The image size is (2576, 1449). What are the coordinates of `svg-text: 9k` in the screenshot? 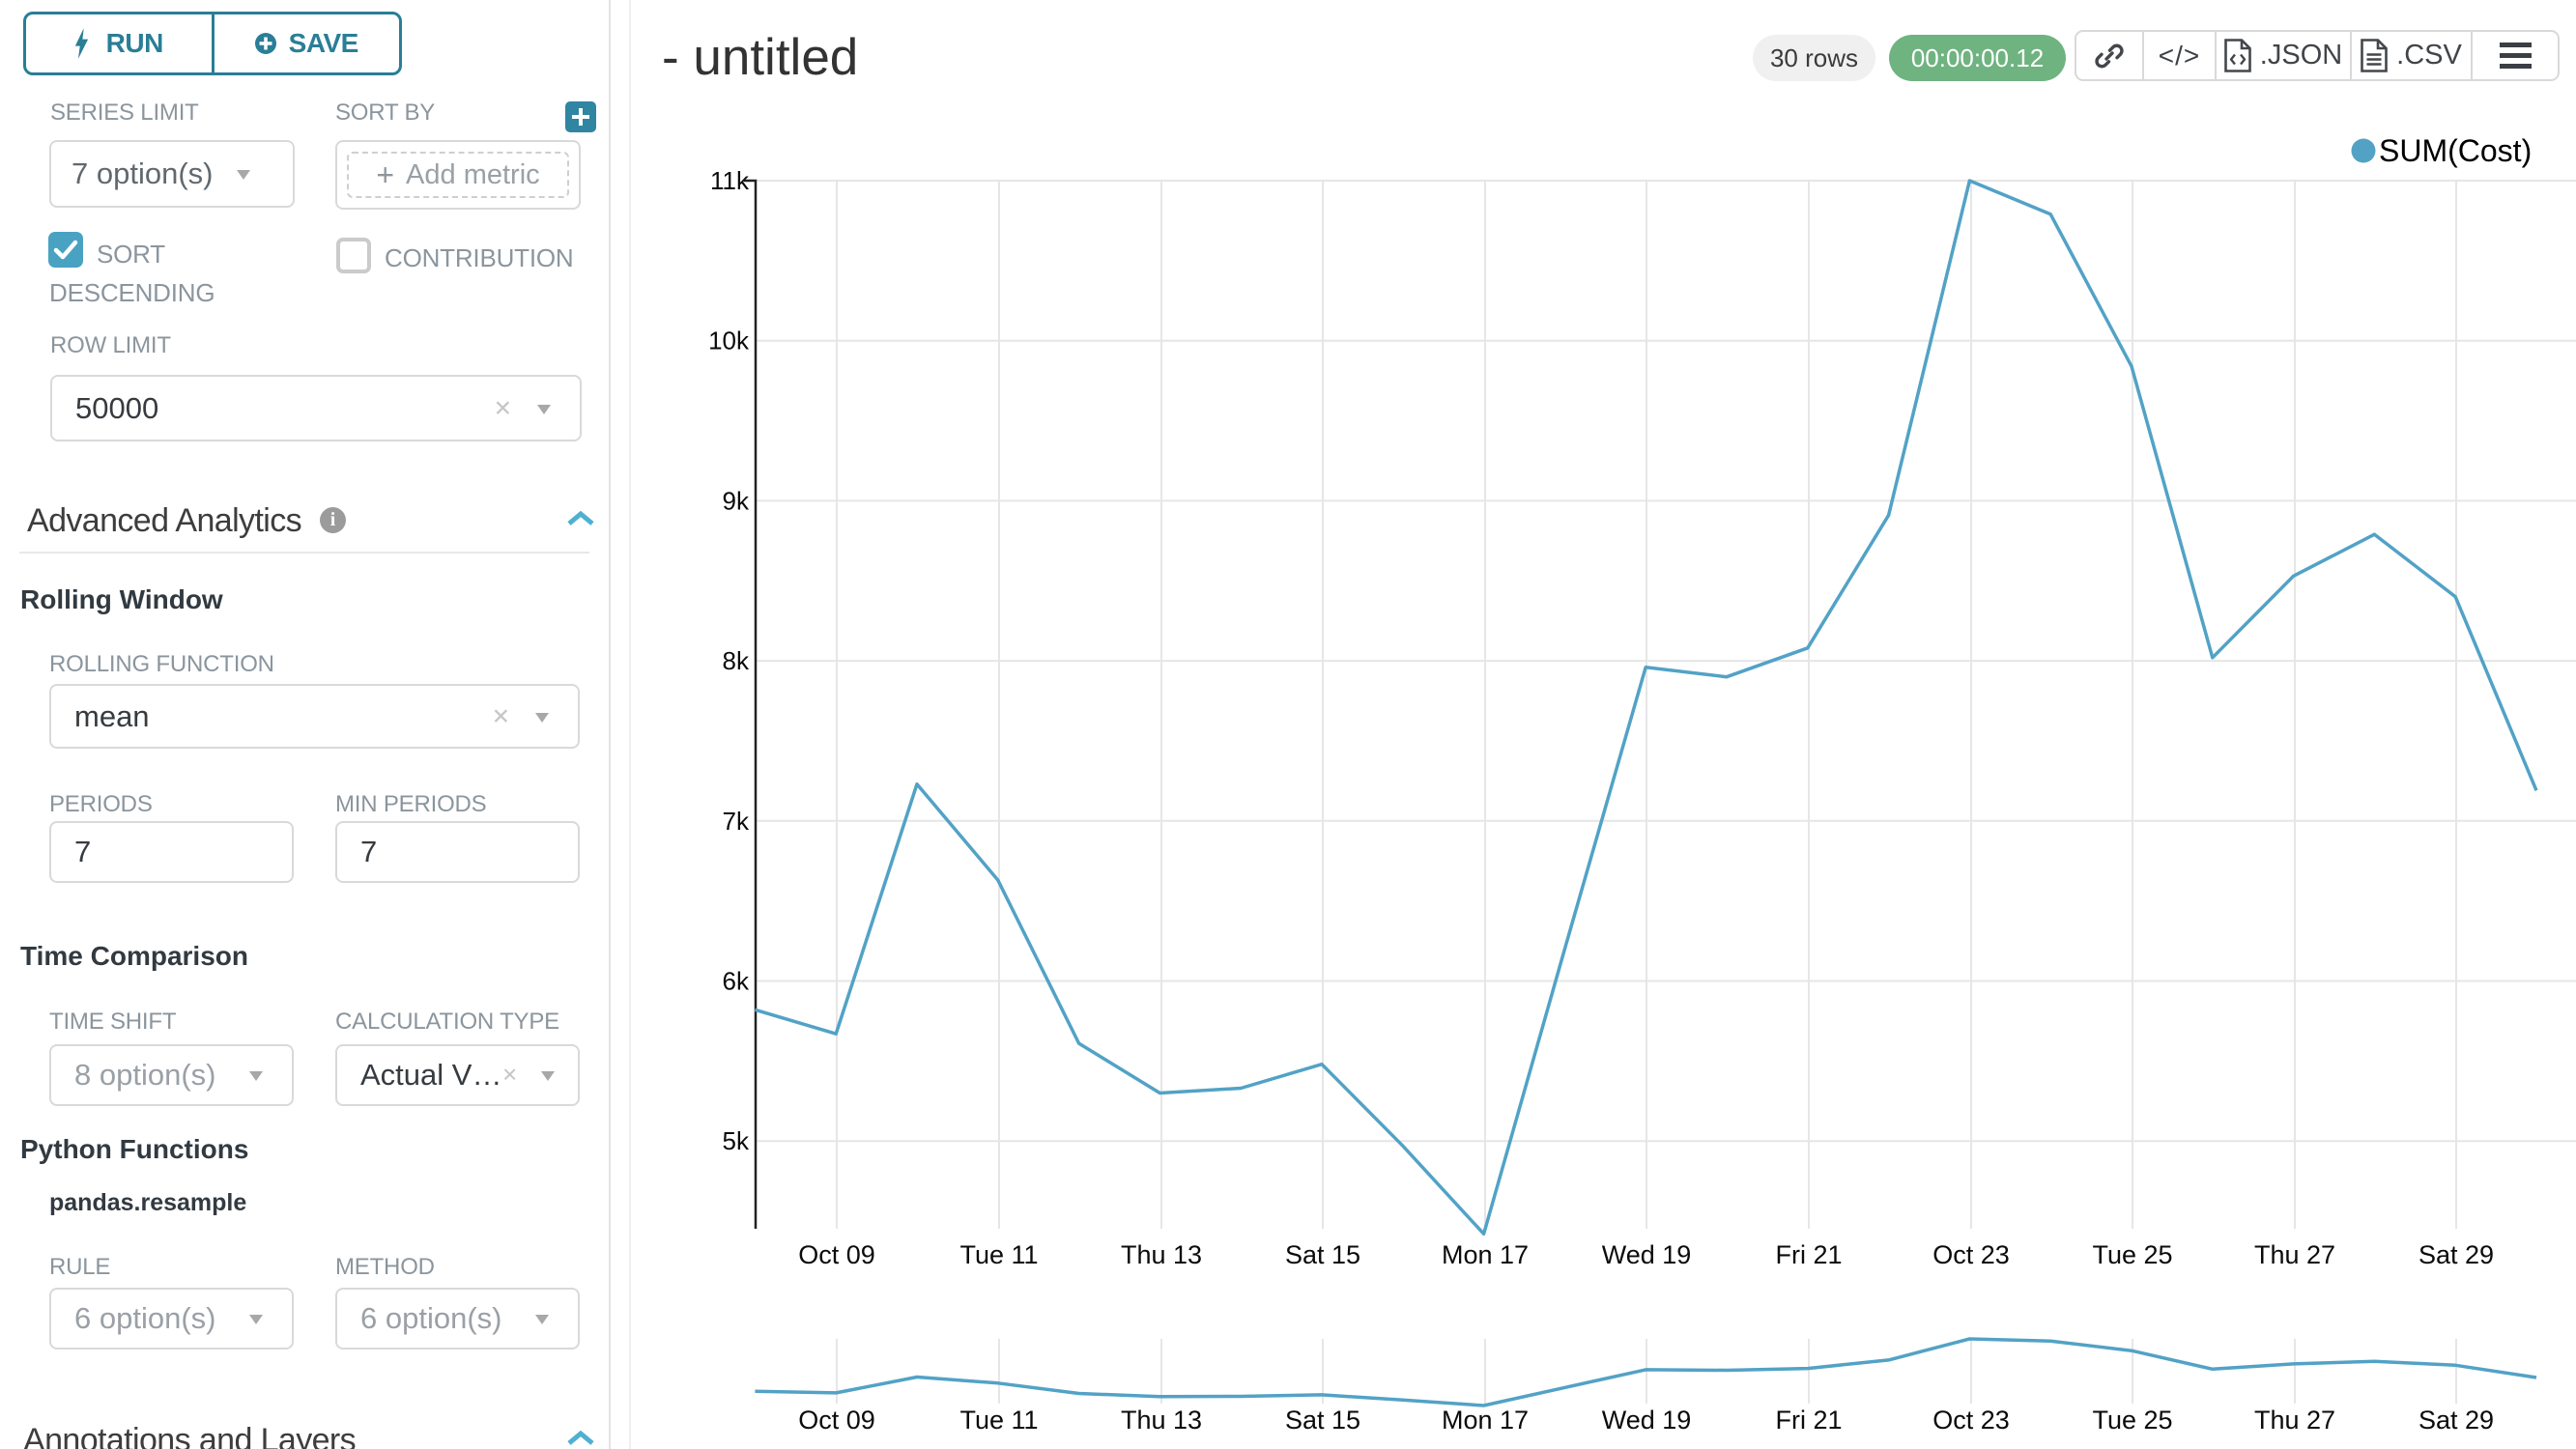 It's located at (737, 500).